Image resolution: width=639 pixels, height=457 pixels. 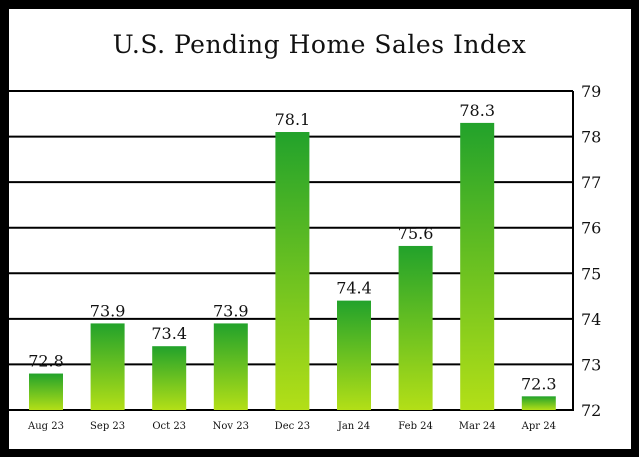 What do you see at coordinates (591, 251) in the screenshot?
I see `y-axis-ticks: 72 73 74 75 76 77 78 79` at bounding box center [591, 251].